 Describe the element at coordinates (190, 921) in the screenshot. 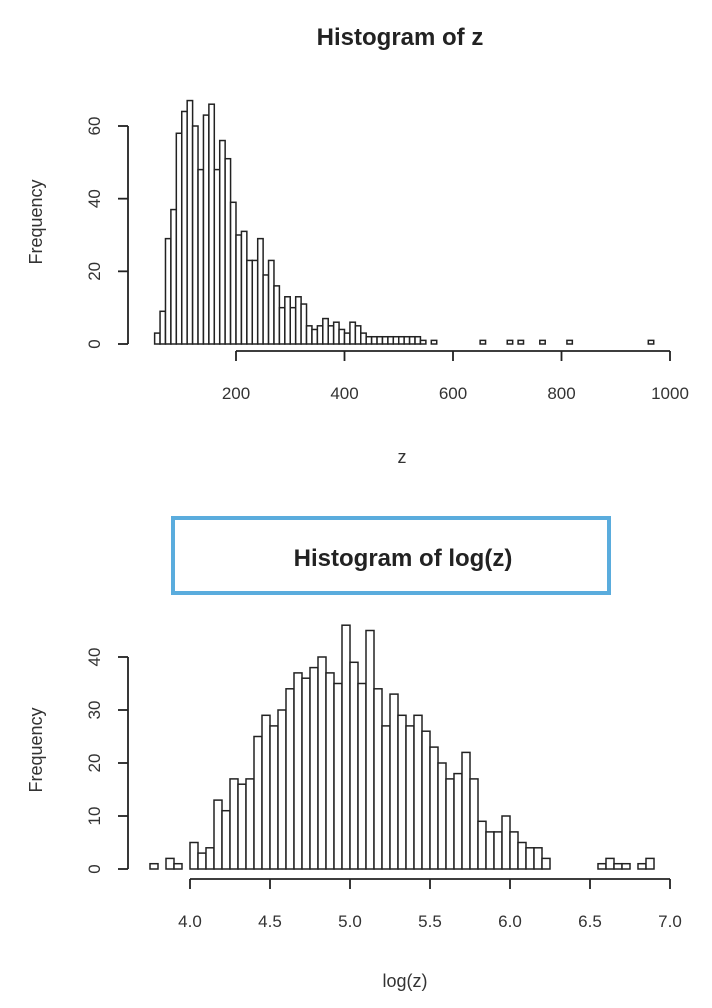

I see `x-tick-label: 4.0` at that location.